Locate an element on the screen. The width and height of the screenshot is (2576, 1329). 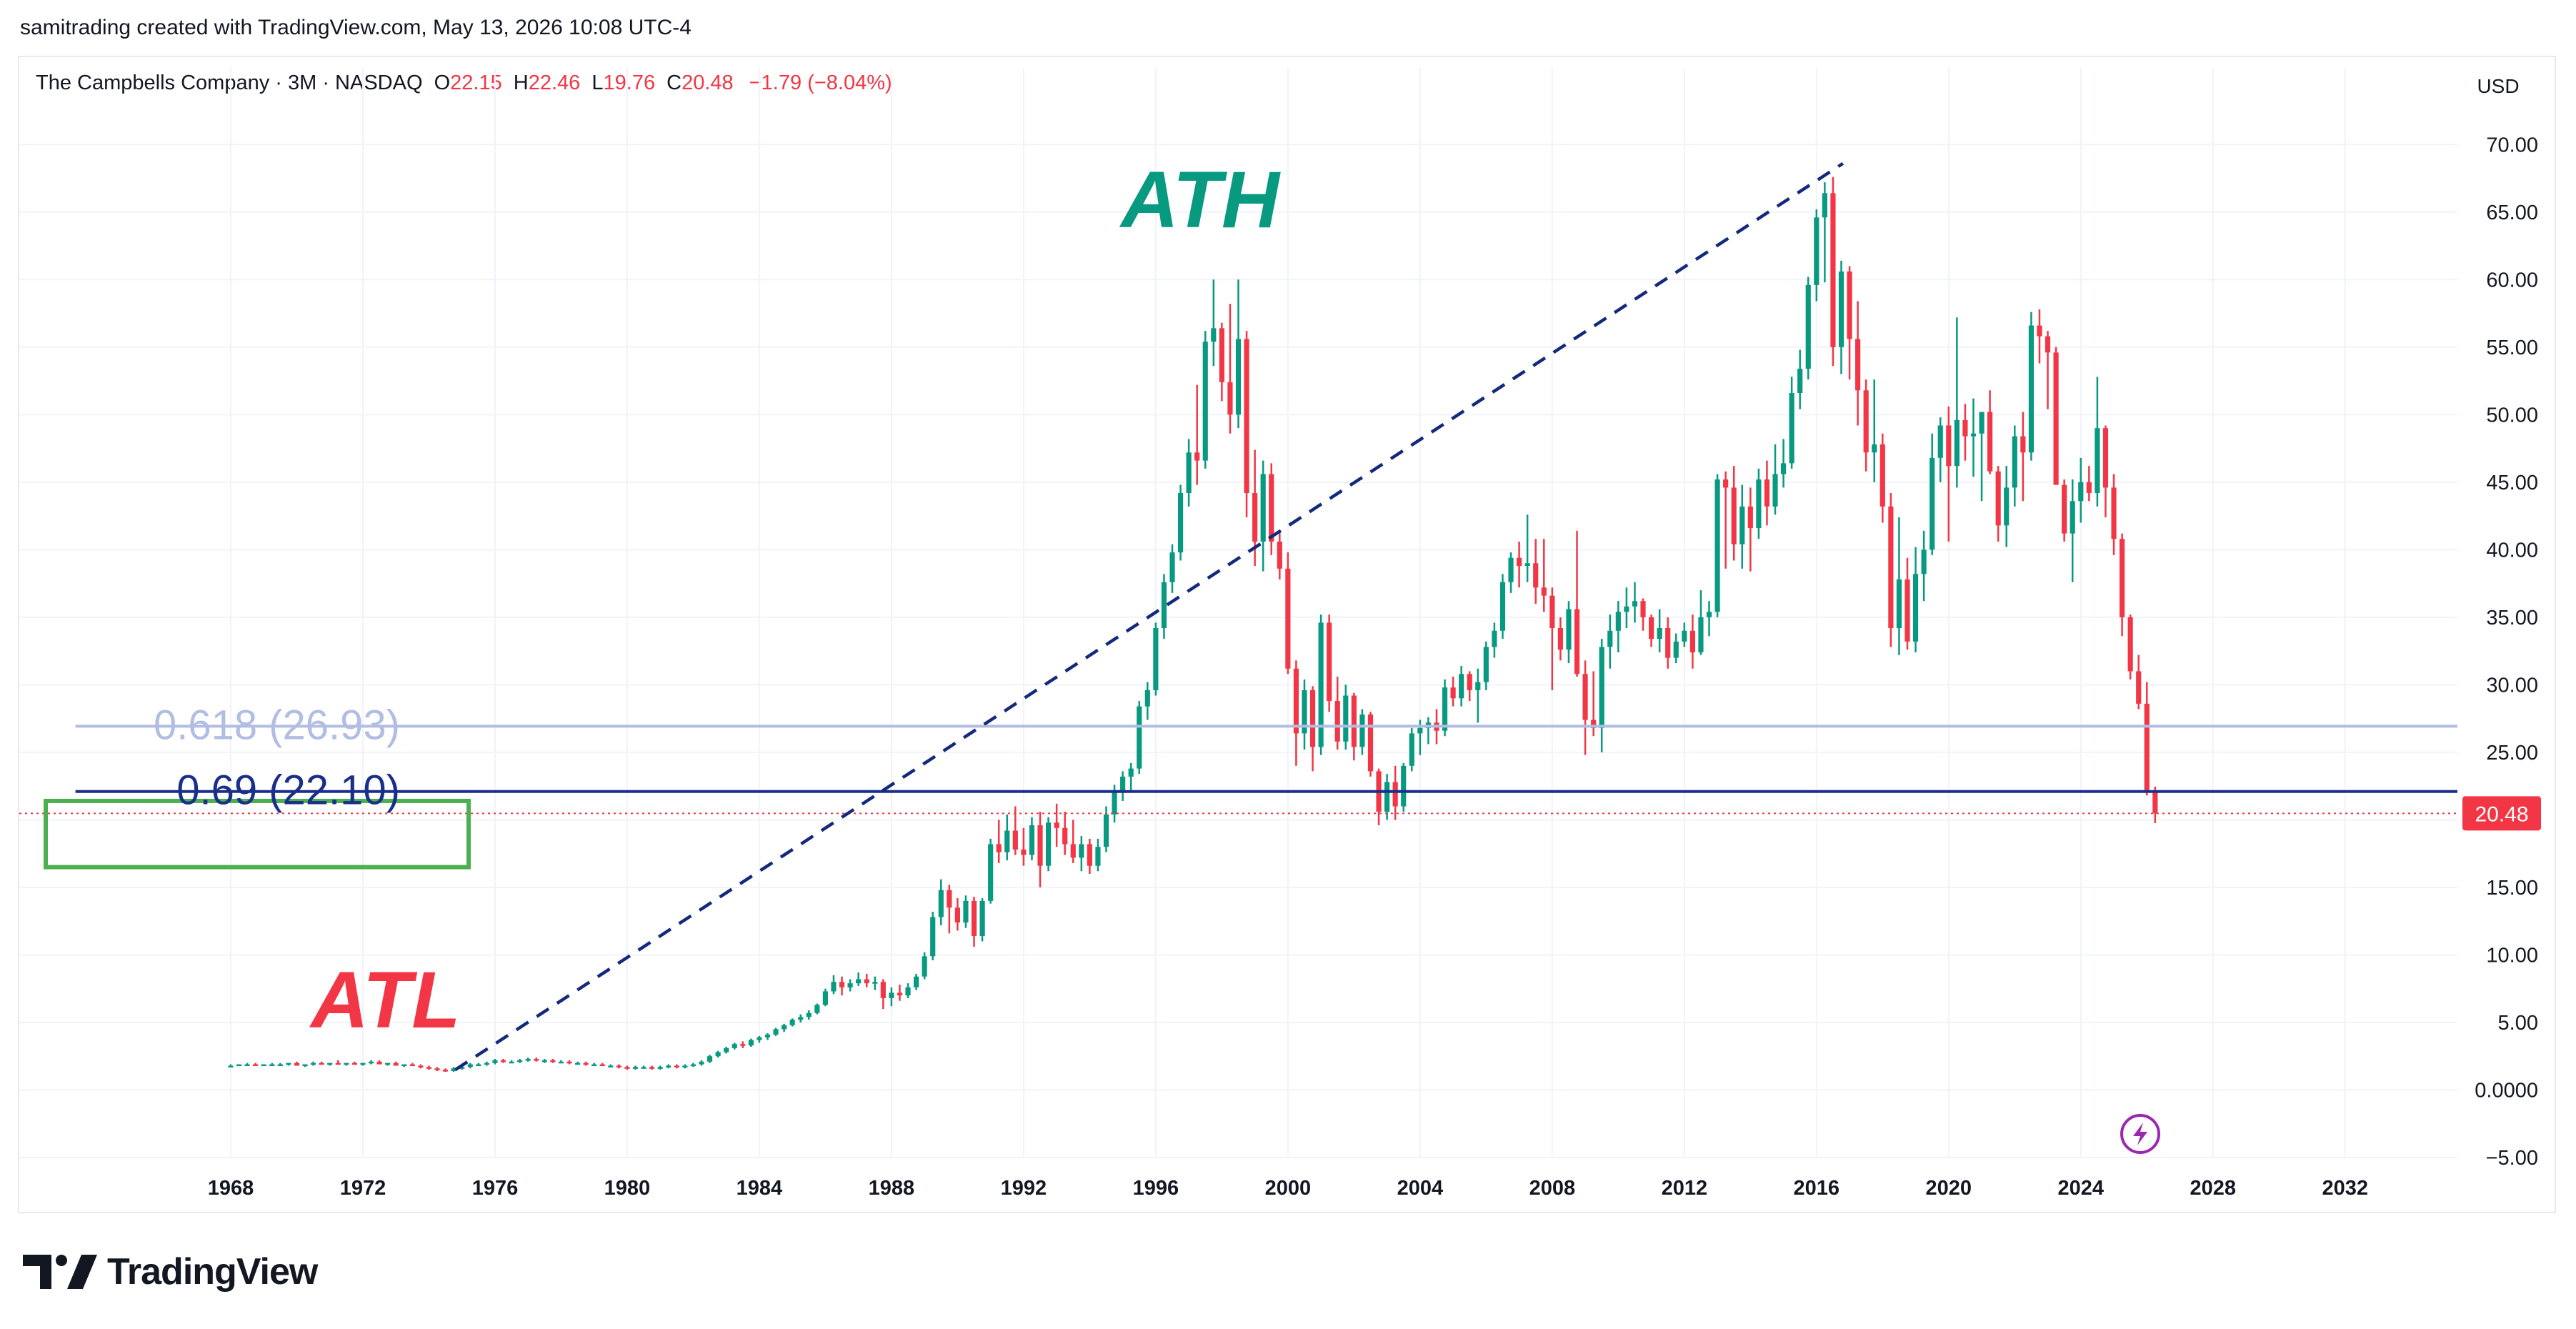
tradingview-logo: TradingView is located at coordinates (170, 1271).